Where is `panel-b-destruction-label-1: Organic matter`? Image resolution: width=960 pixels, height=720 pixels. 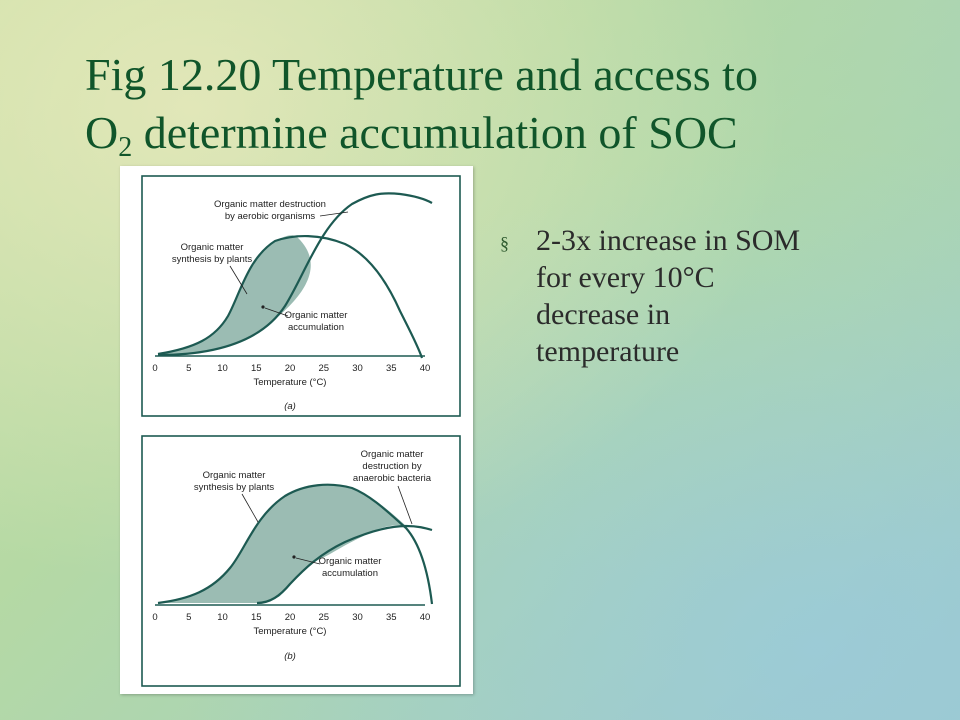 panel-b-destruction-label-1: Organic matter is located at coordinates (392, 454).